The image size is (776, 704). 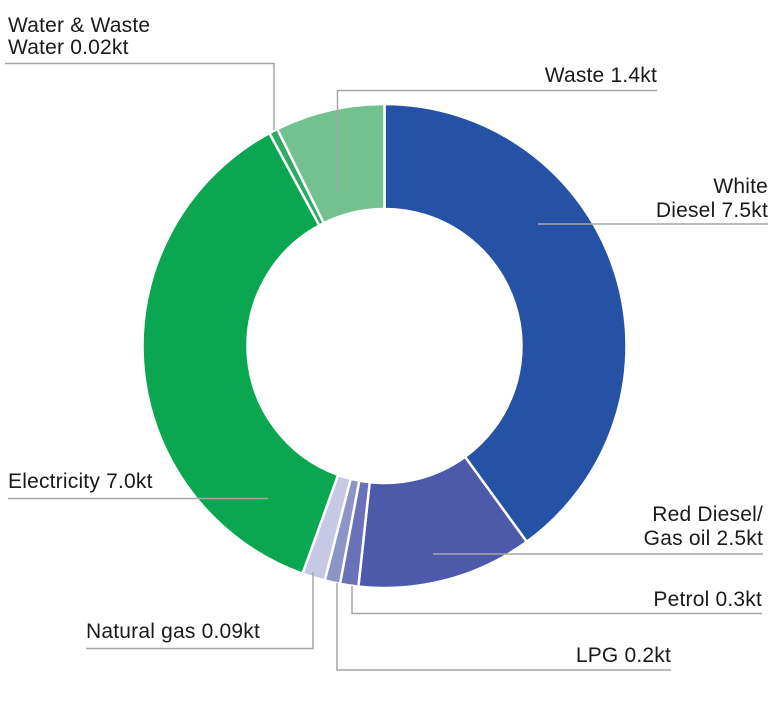 I want to click on label-waste: Waste 1.4kt, so click(x=601, y=76).